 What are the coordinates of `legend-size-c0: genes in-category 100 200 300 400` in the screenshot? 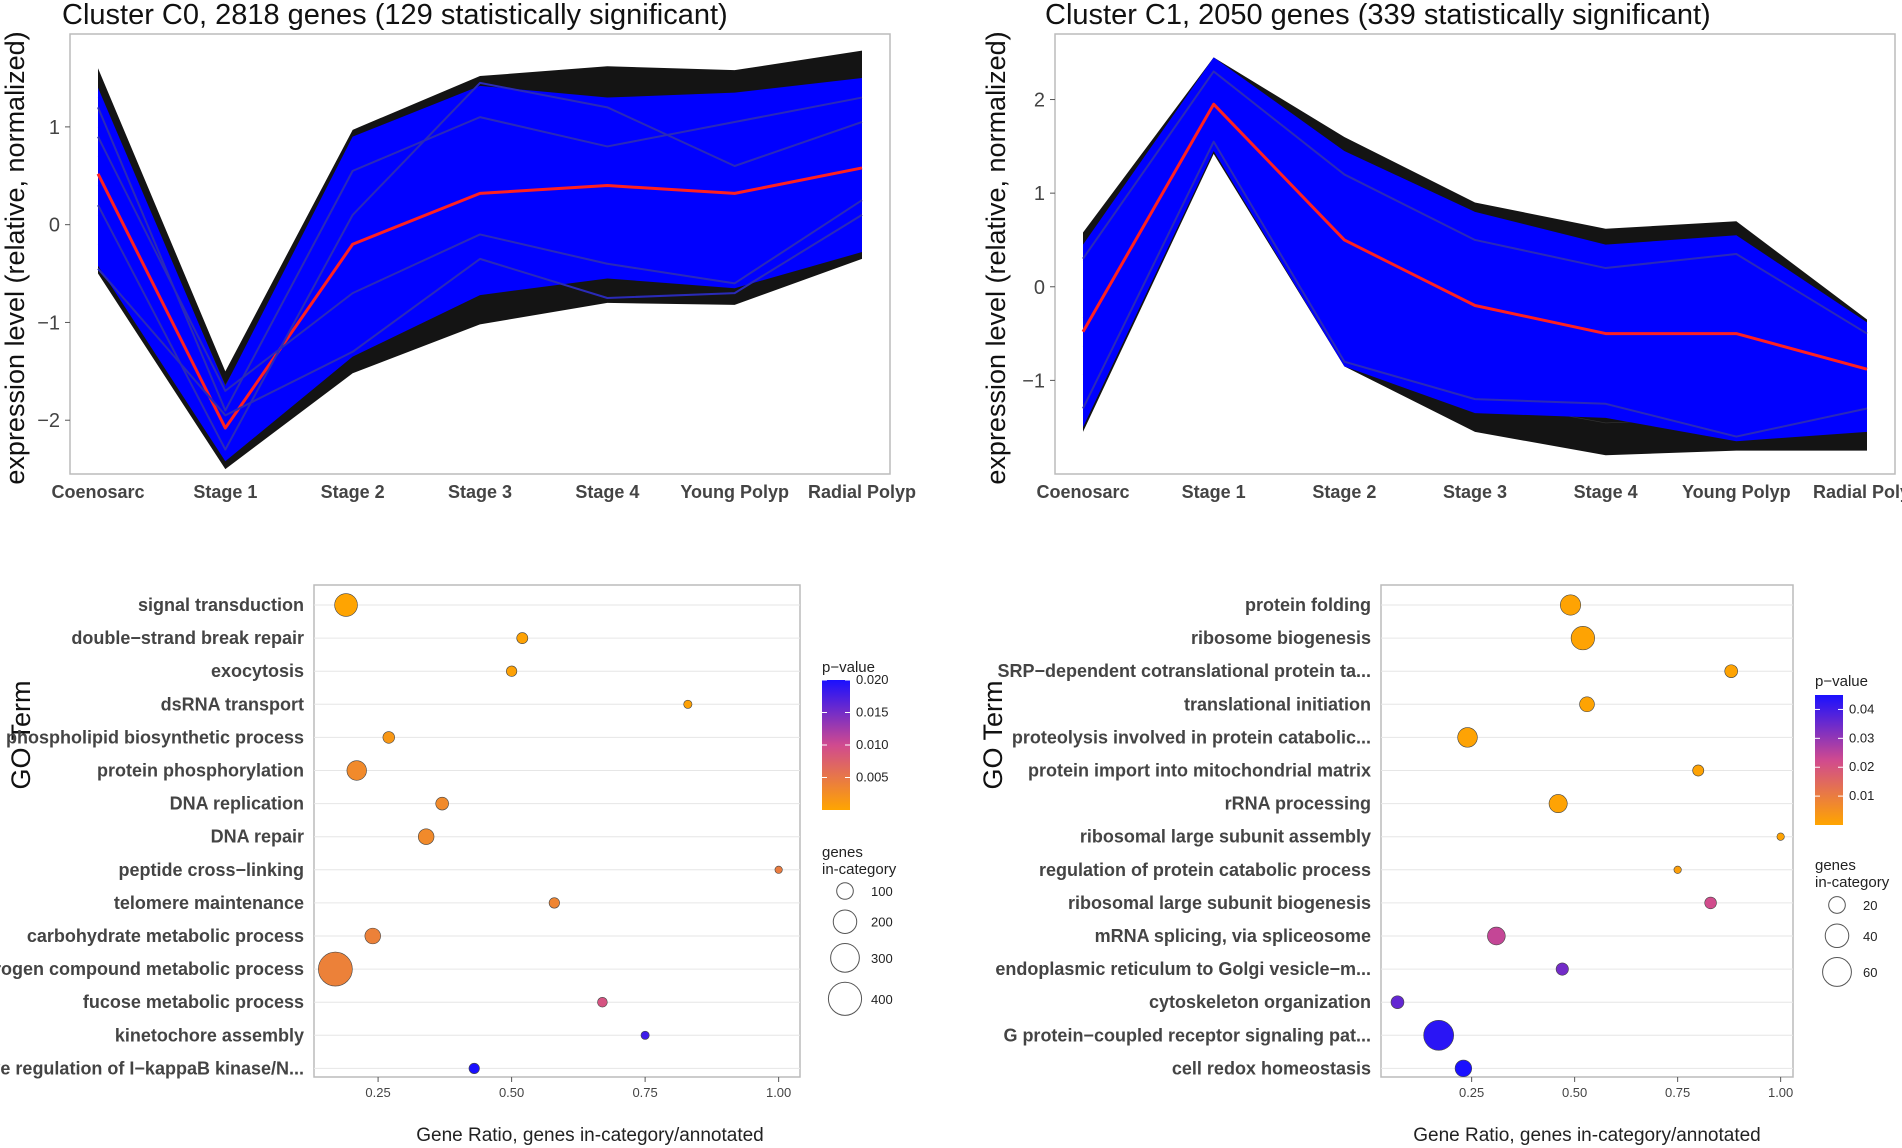 It's located at (859, 930).